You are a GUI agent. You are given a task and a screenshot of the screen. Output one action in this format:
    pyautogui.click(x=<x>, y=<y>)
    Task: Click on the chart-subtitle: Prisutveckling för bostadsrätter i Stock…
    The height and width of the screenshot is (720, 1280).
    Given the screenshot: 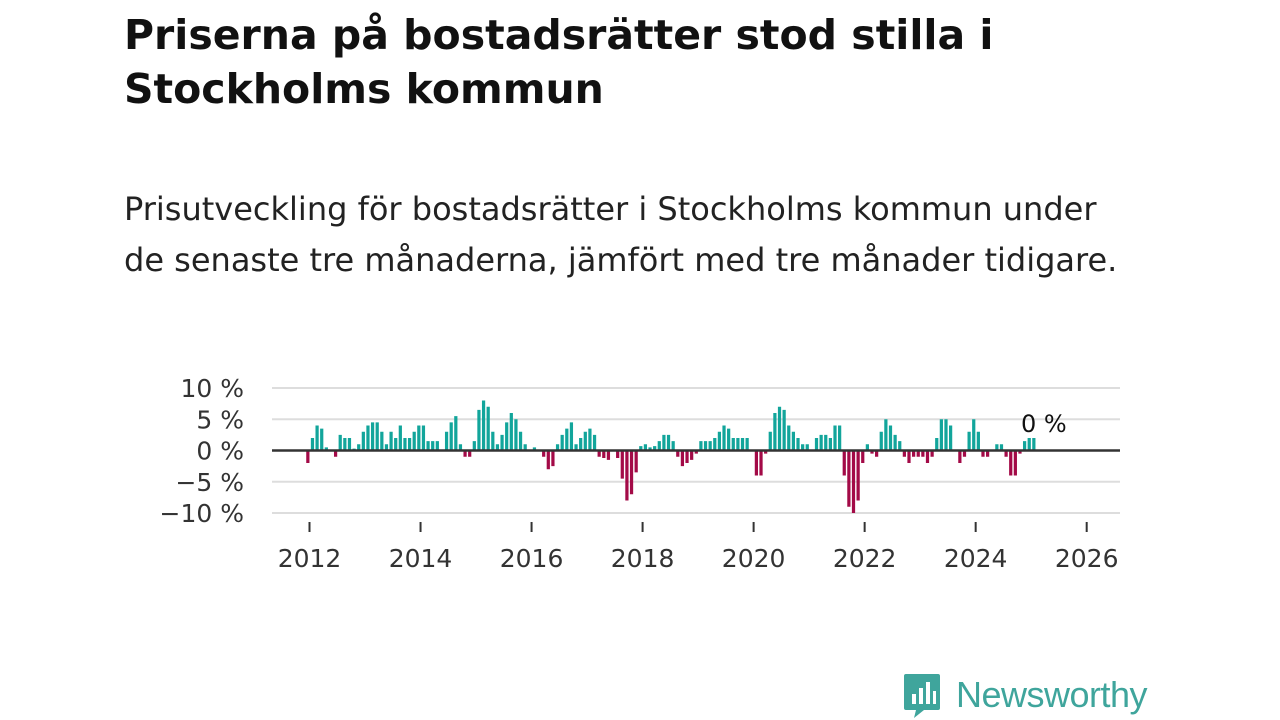 What is the action you would take?
    pyautogui.click(x=621, y=234)
    